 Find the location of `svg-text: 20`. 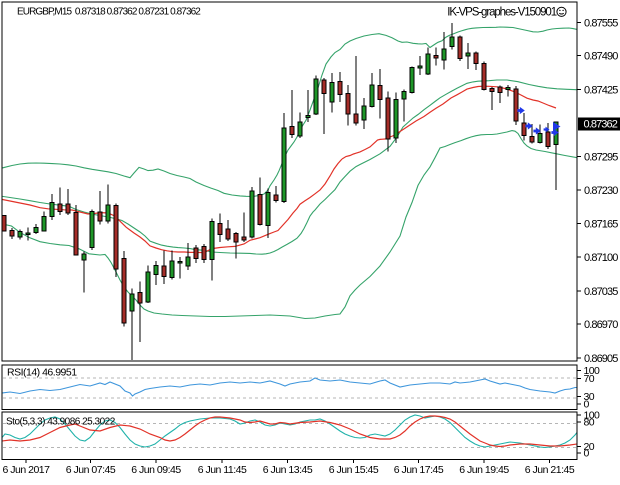

svg-text: 20 is located at coordinates (589, 447).